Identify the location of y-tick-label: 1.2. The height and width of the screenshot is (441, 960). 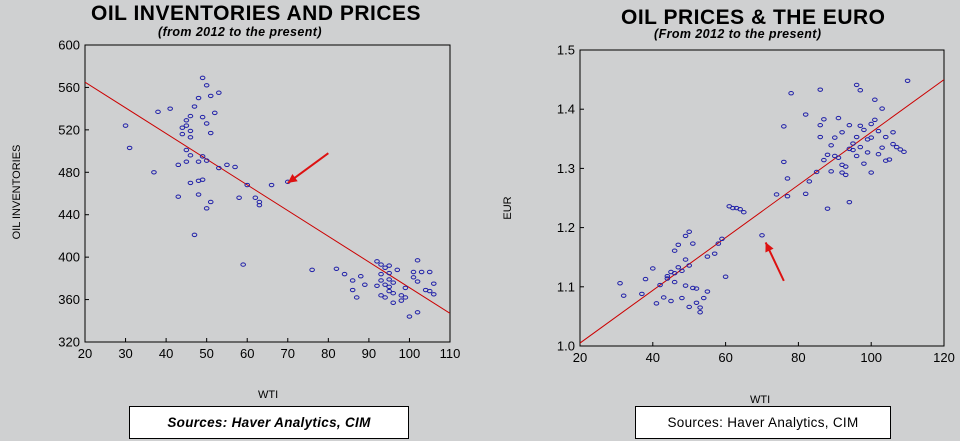
(566, 227).